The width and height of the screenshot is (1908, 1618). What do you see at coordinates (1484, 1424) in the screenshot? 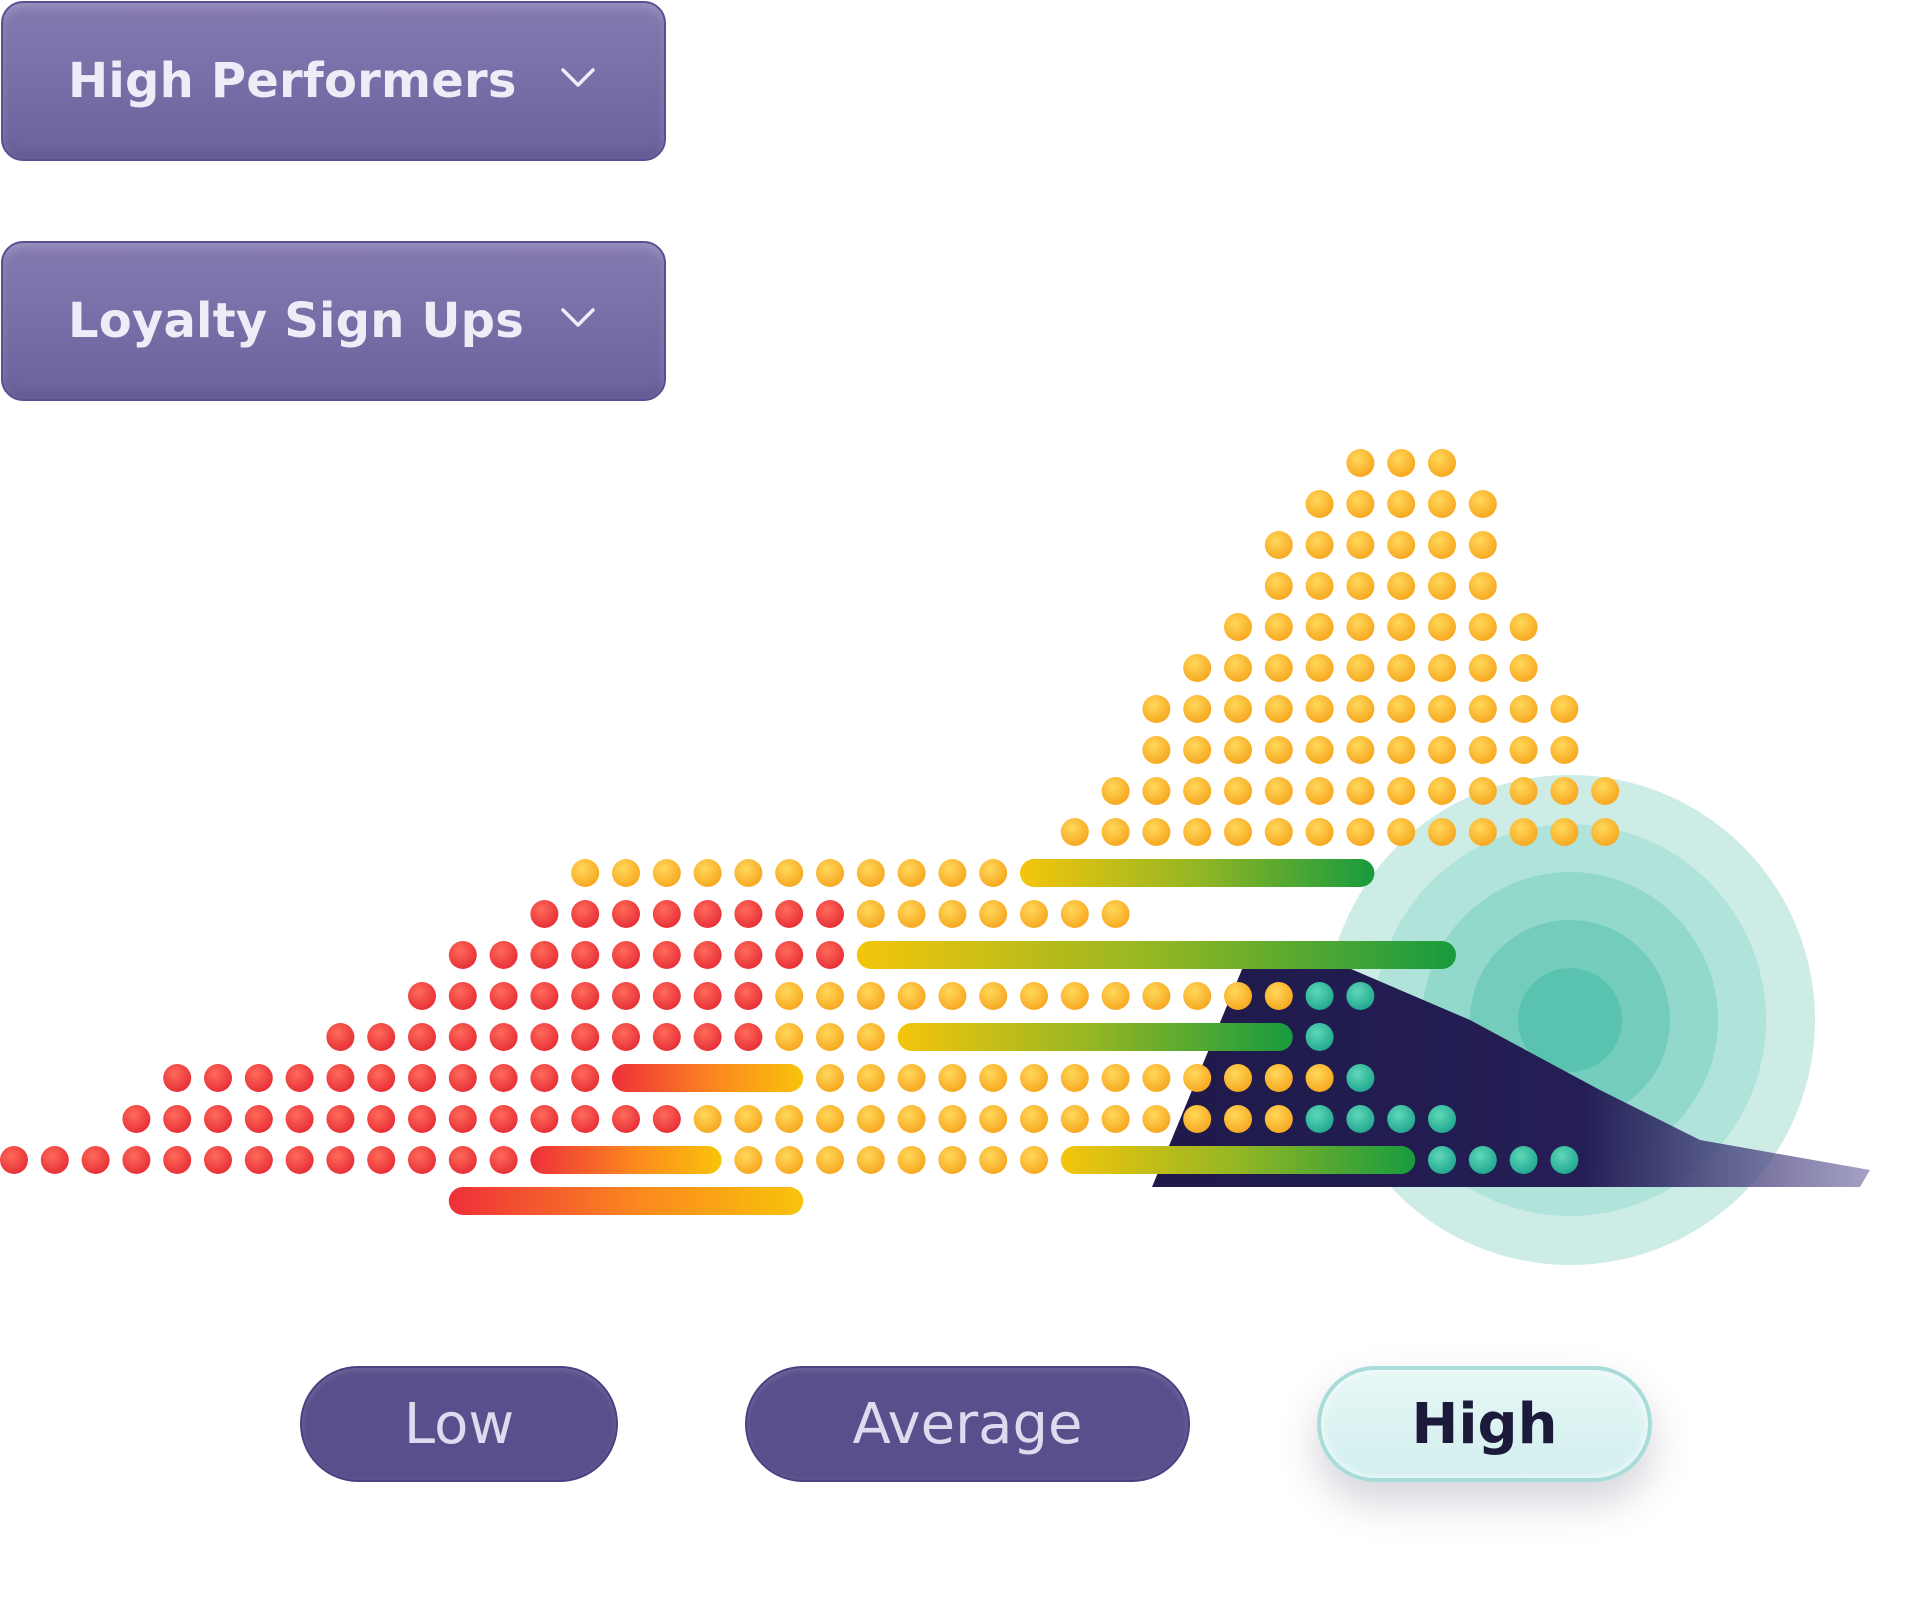
I see `level-high-button: High` at bounding box center [1484, 1424].